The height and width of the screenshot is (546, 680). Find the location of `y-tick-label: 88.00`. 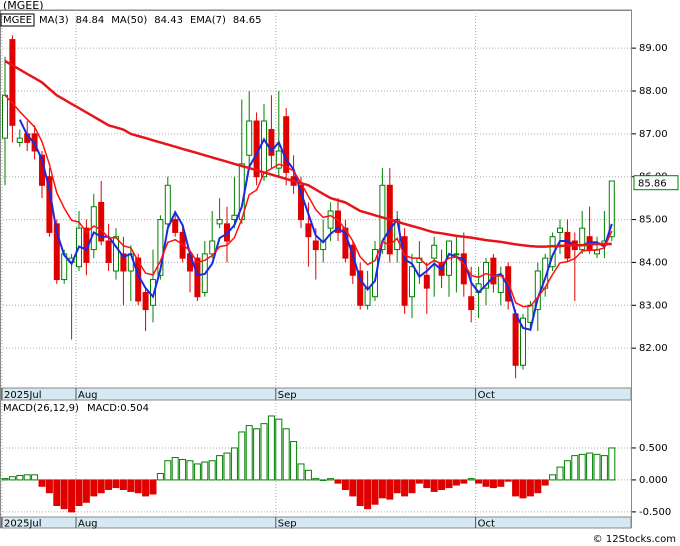

y-tick-label: 88.00 is located at coordinates (653, 91).